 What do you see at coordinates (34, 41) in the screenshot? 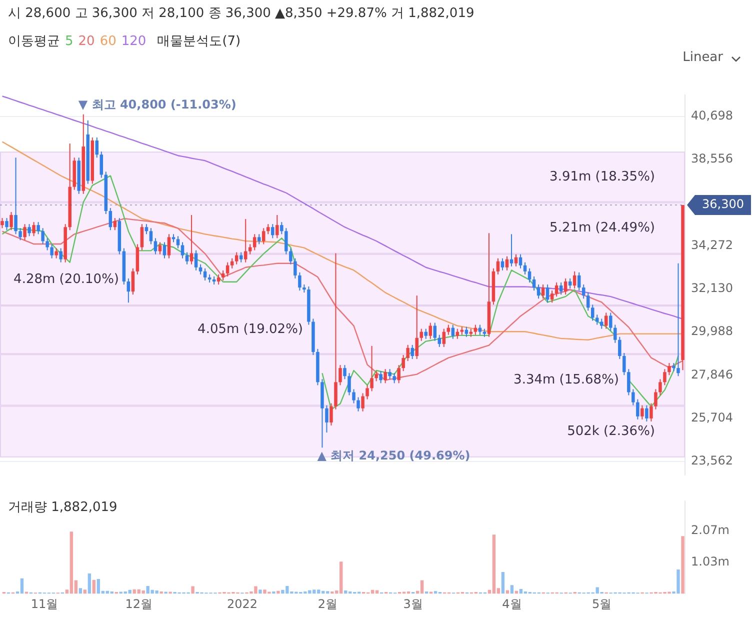
I see `legend-title: 이동평균` at bounding box center [34, 41].